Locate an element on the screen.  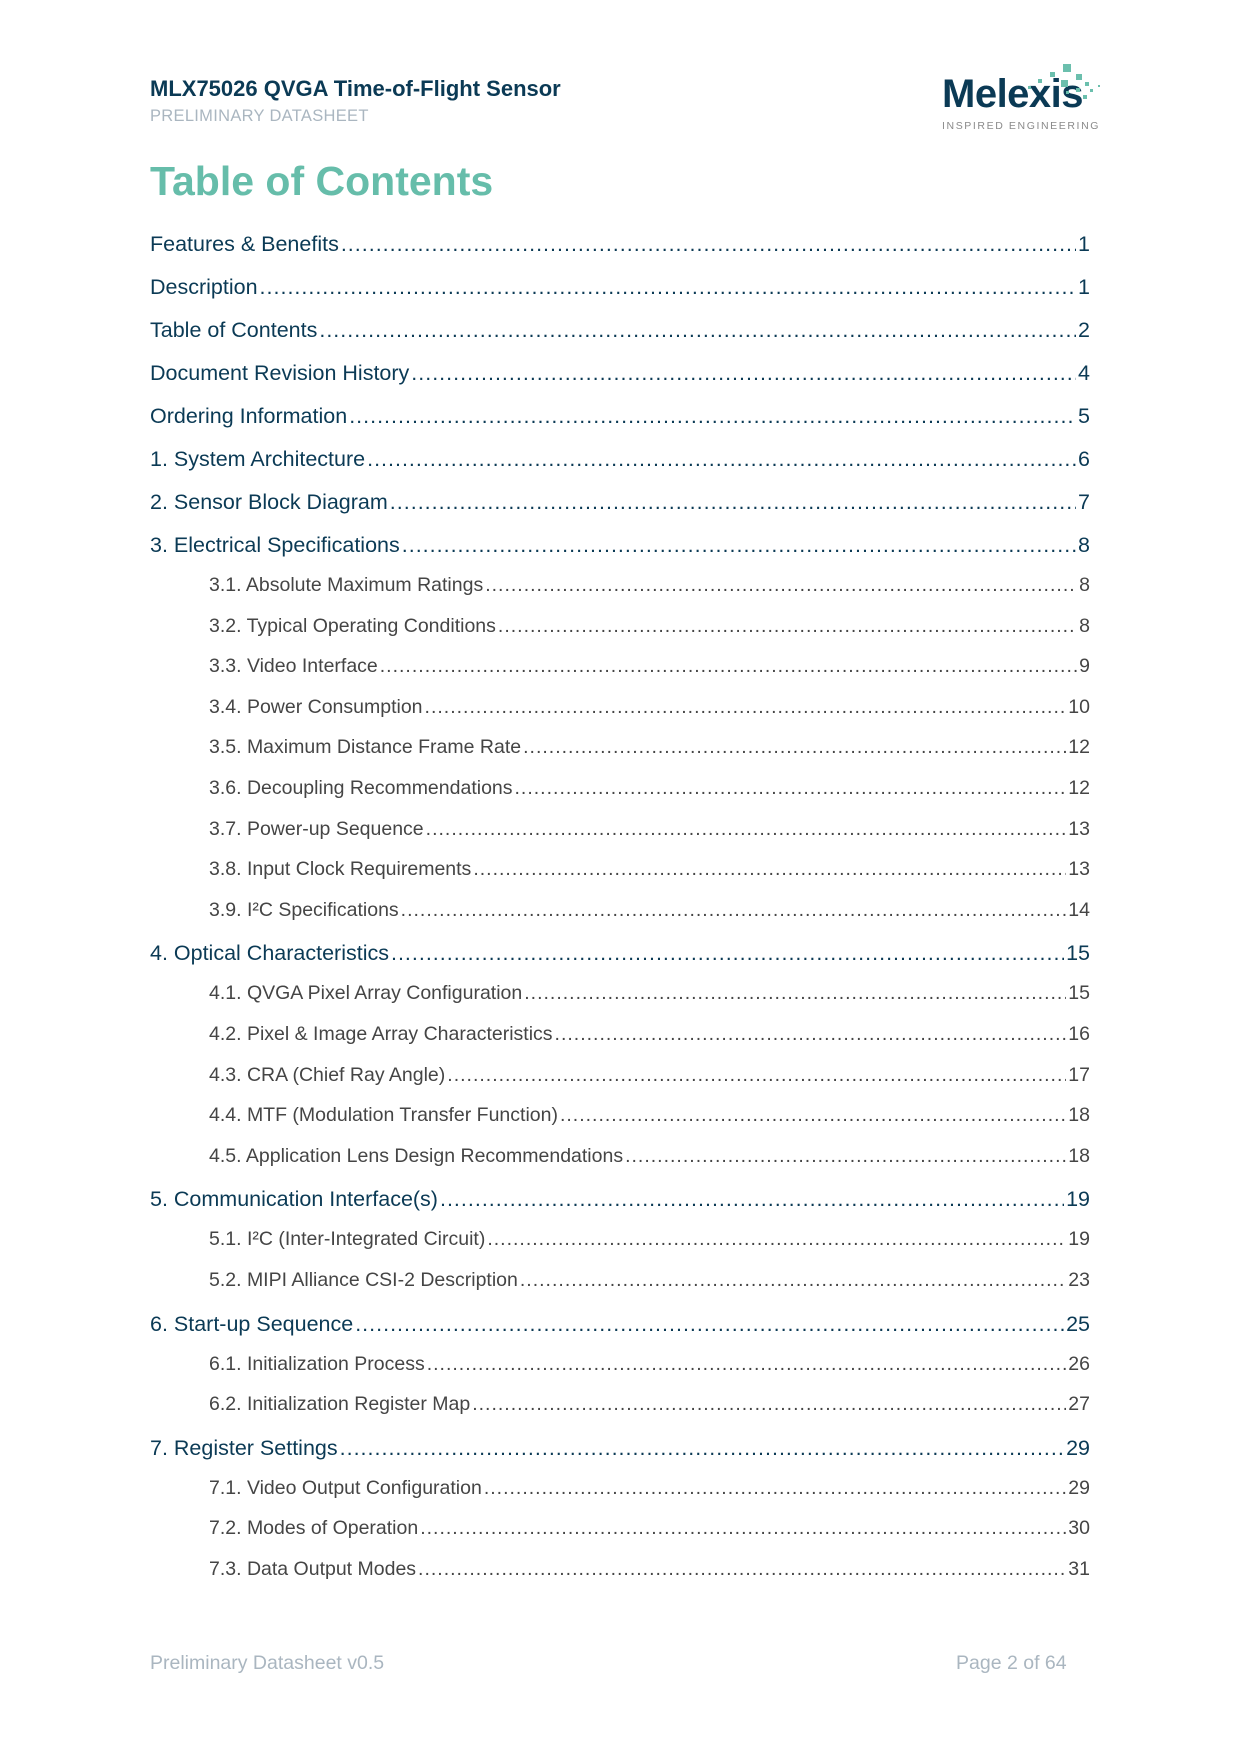
toc-entry: Ordering Information 5 is located at coordinates (620, 425).